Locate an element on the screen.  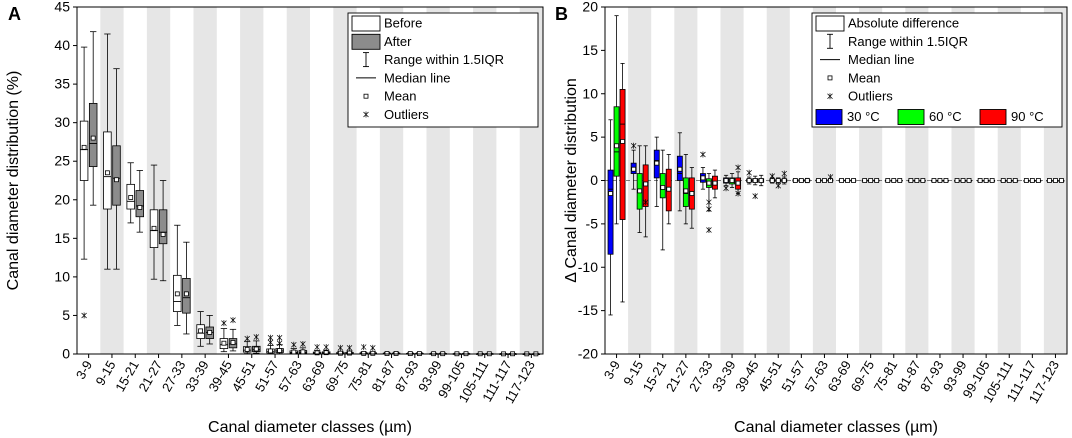
panel-b-y-tick-label: 0 is located at coordinates (594, 180).